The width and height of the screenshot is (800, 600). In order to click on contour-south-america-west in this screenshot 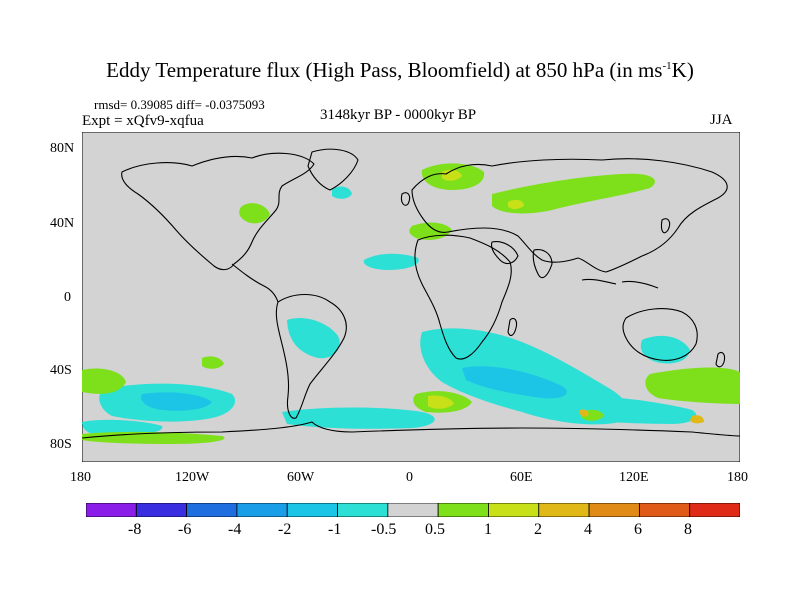, I will do `click(313, 338)`.